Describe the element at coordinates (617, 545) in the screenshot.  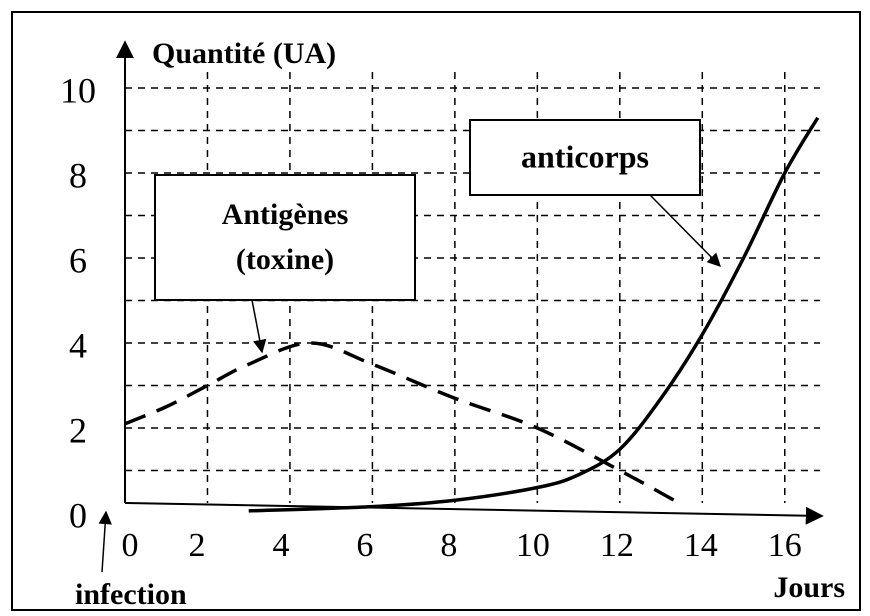
I see `x-tick-label: 12` at that location.